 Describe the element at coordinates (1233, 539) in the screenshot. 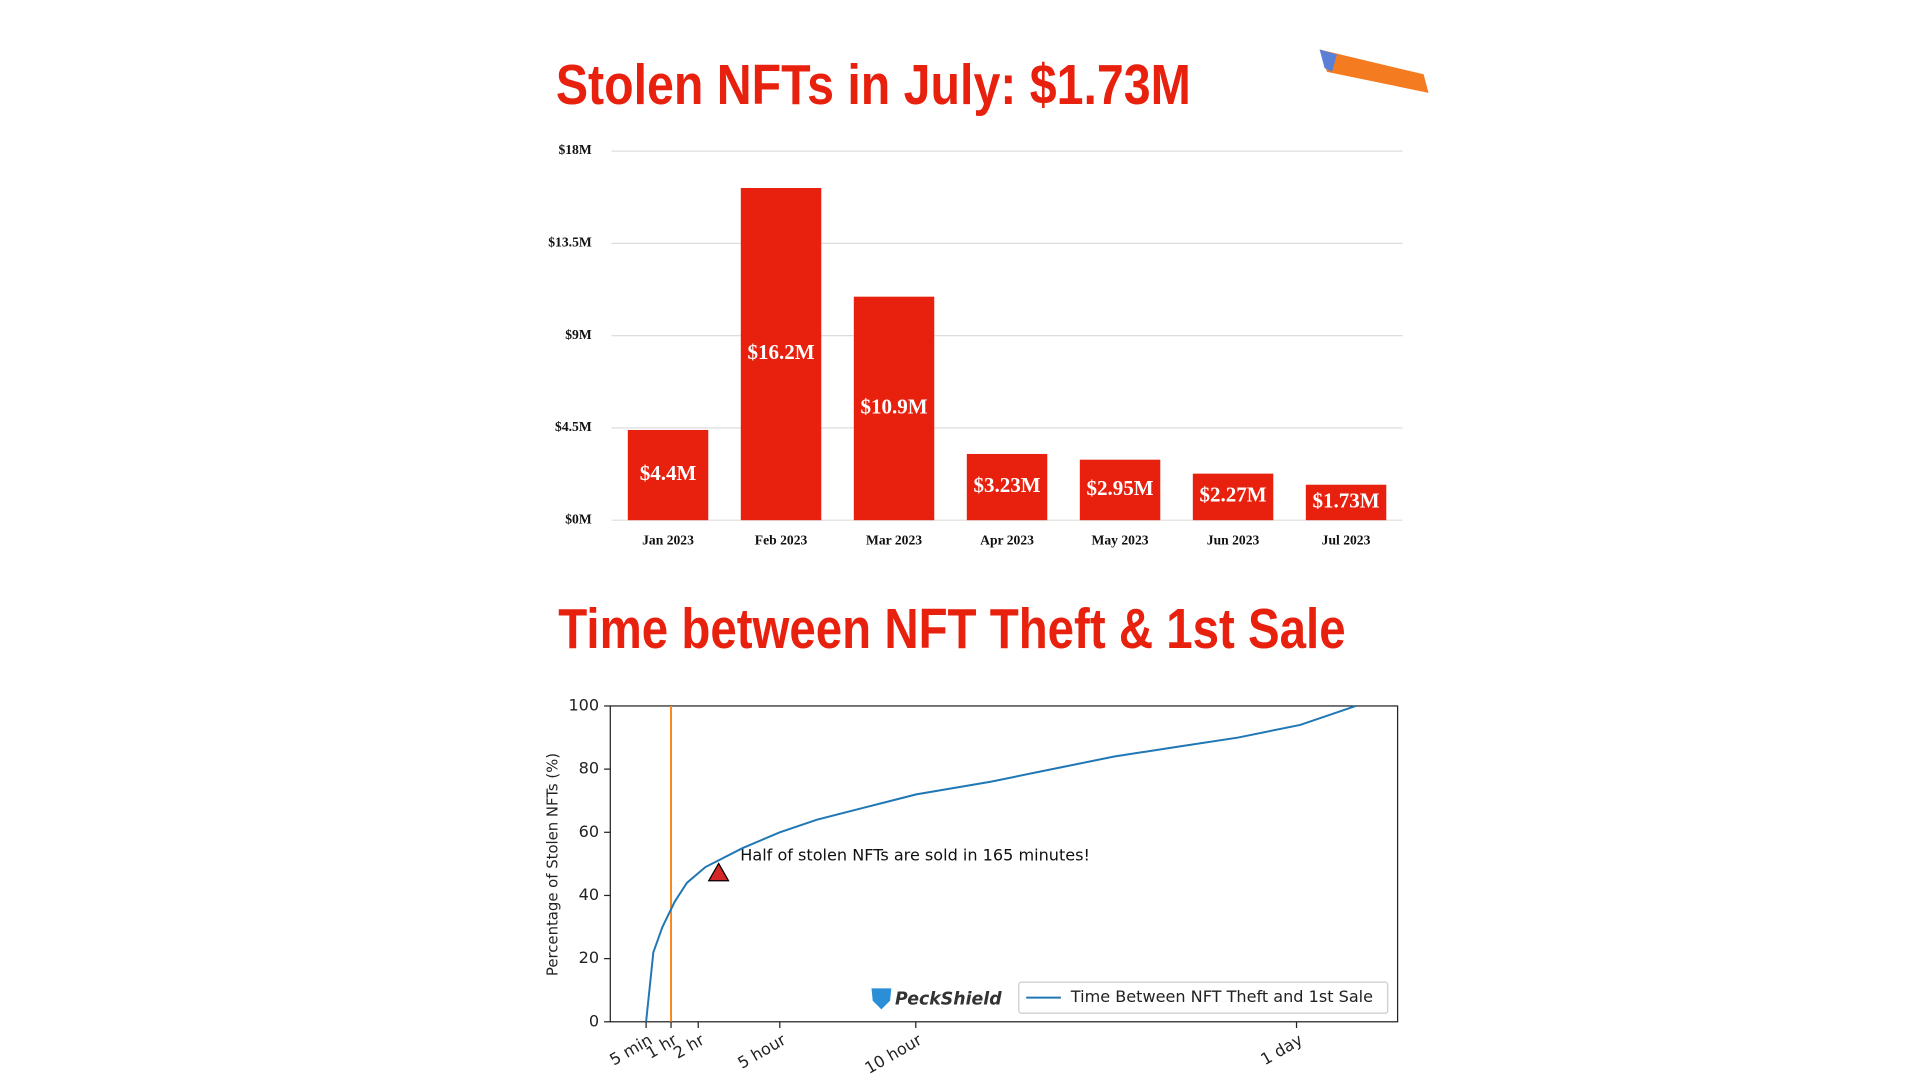

I see `x-tick-label: Jun 2023` at that location.